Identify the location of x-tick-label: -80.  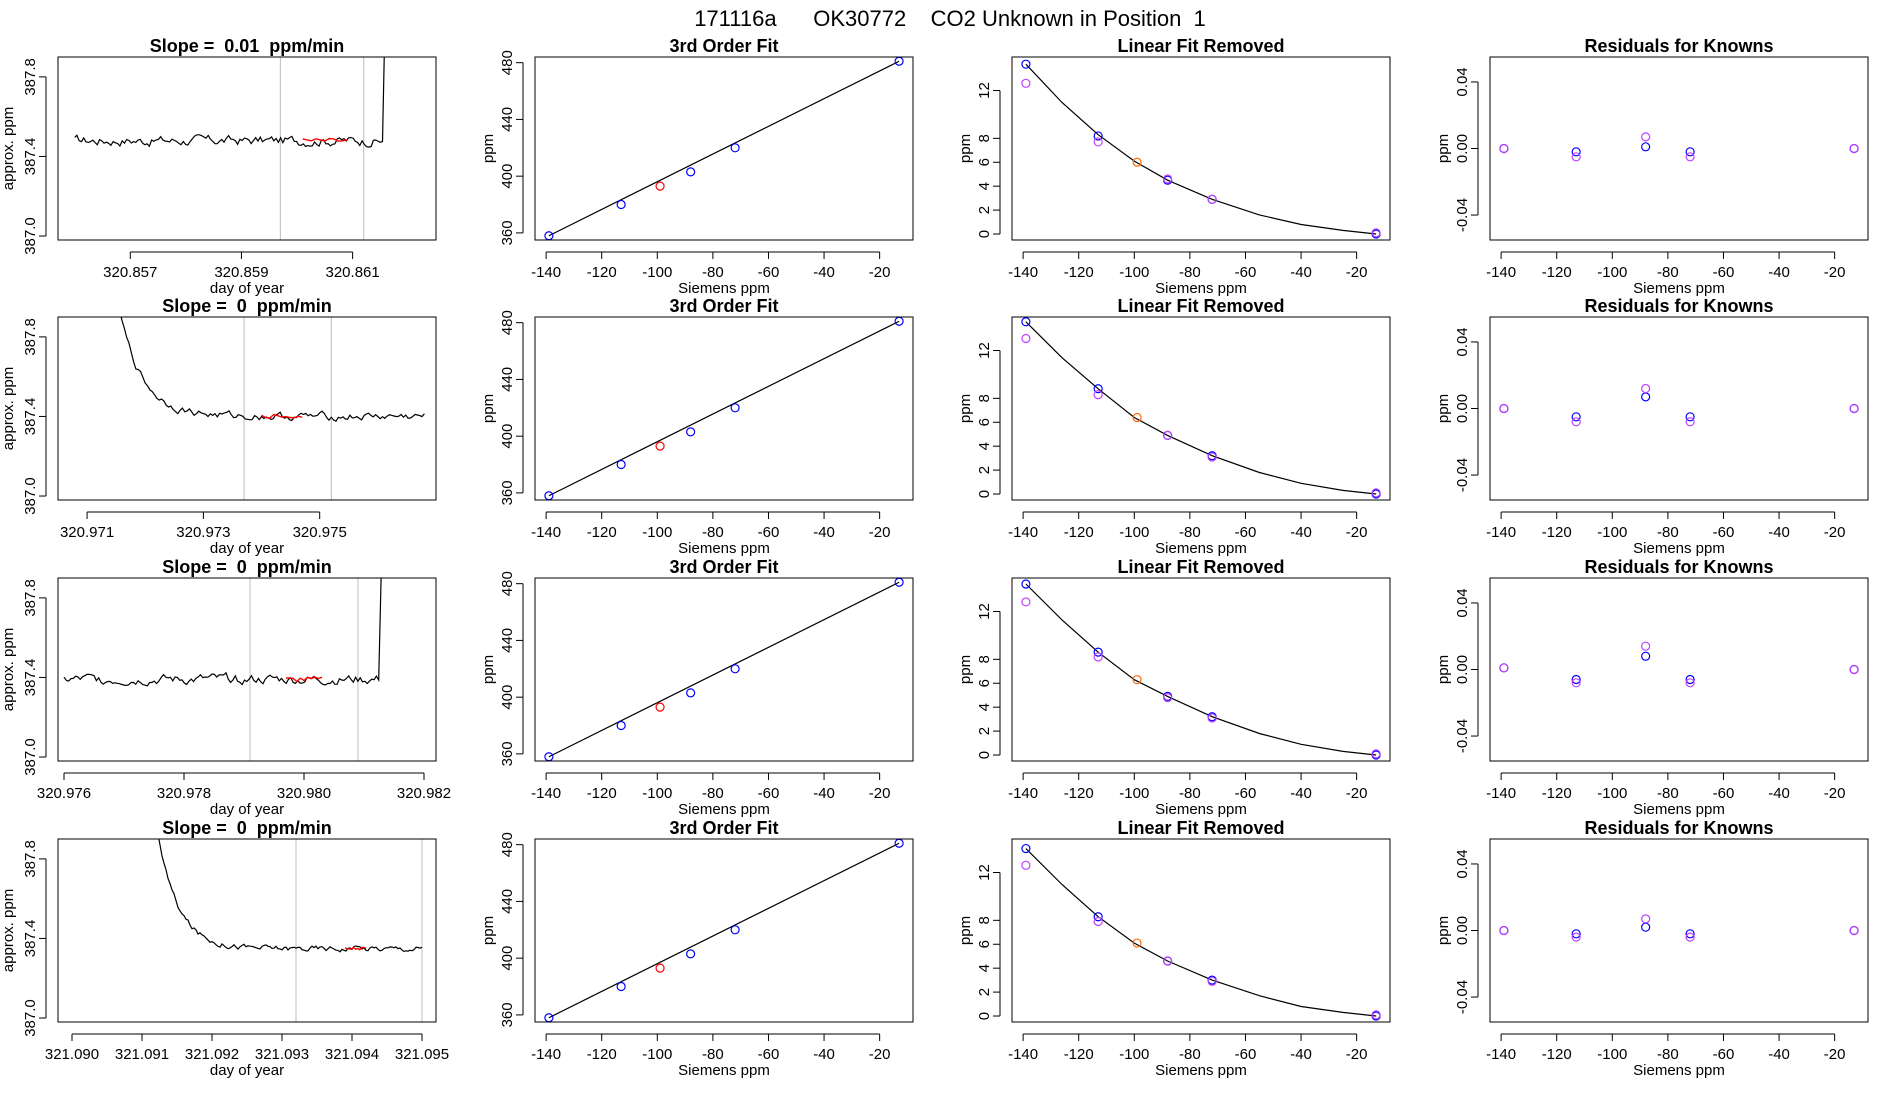
(1190, 793).